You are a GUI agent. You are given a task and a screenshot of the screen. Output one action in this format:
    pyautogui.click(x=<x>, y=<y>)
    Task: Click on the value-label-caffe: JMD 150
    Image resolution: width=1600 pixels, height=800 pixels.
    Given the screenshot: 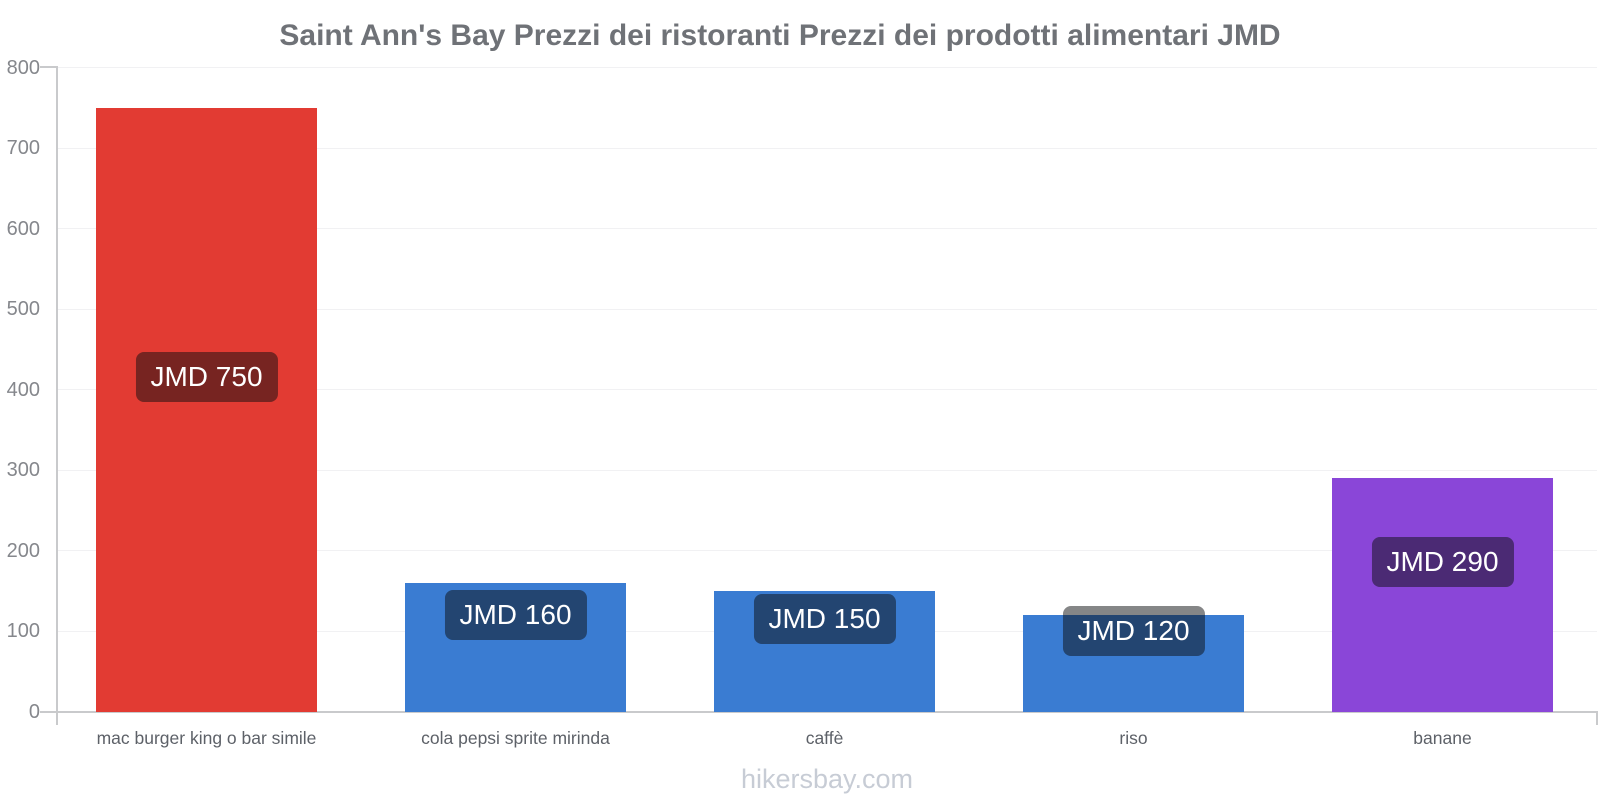 What is the action you would take?
    pyautogui.click(x=824, y=618)
    